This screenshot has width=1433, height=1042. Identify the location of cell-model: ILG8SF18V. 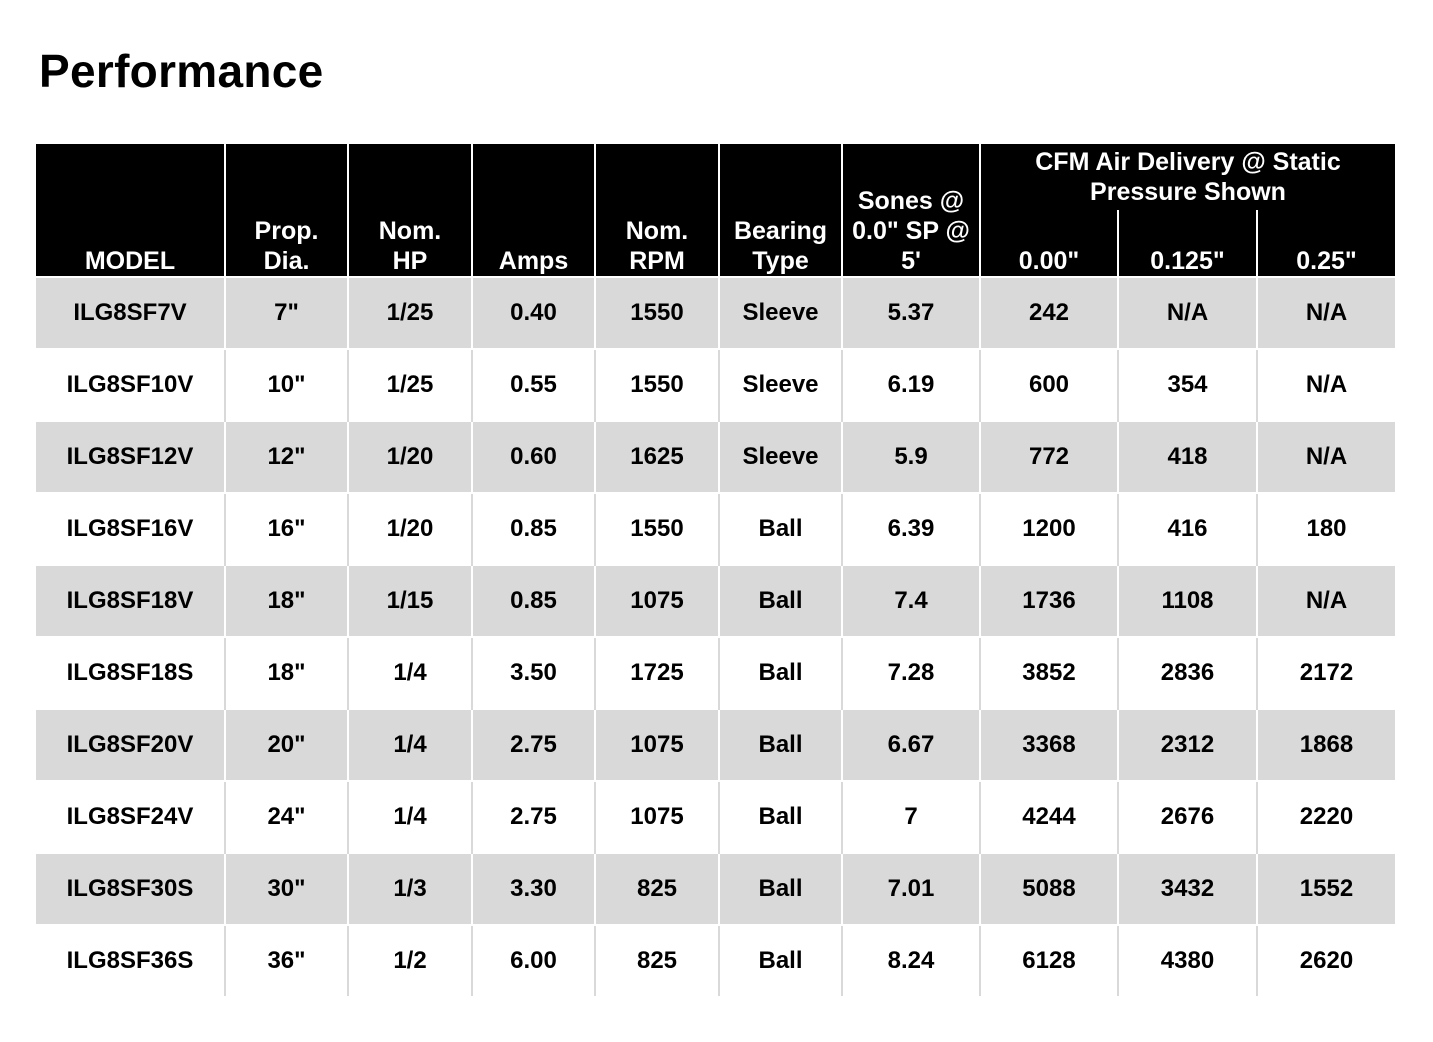
(130, 600).